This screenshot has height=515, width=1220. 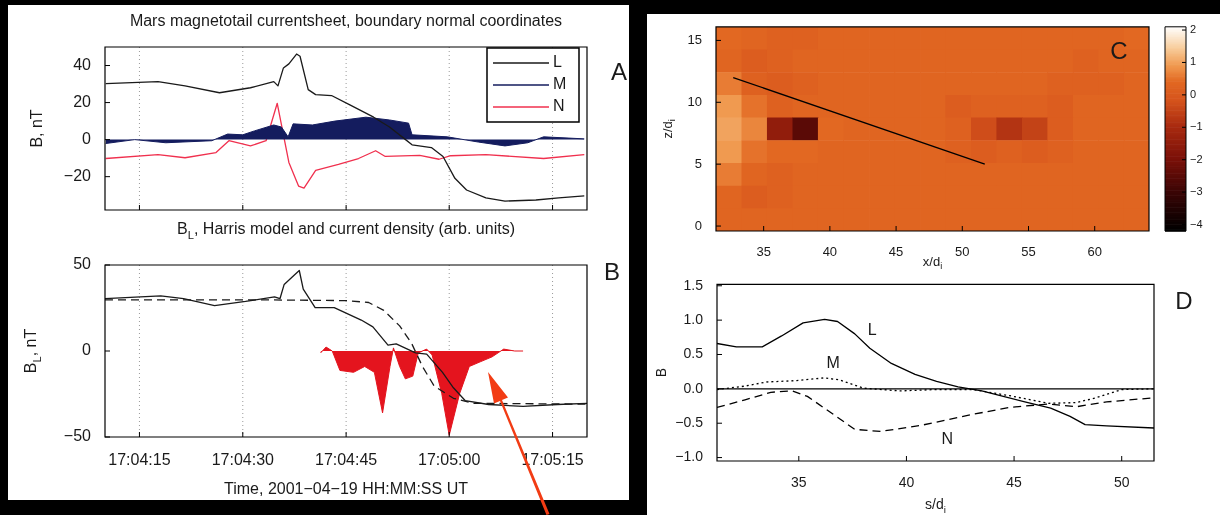 I want to click on y-tick-label: 1.5, so click(x=693, y=284).